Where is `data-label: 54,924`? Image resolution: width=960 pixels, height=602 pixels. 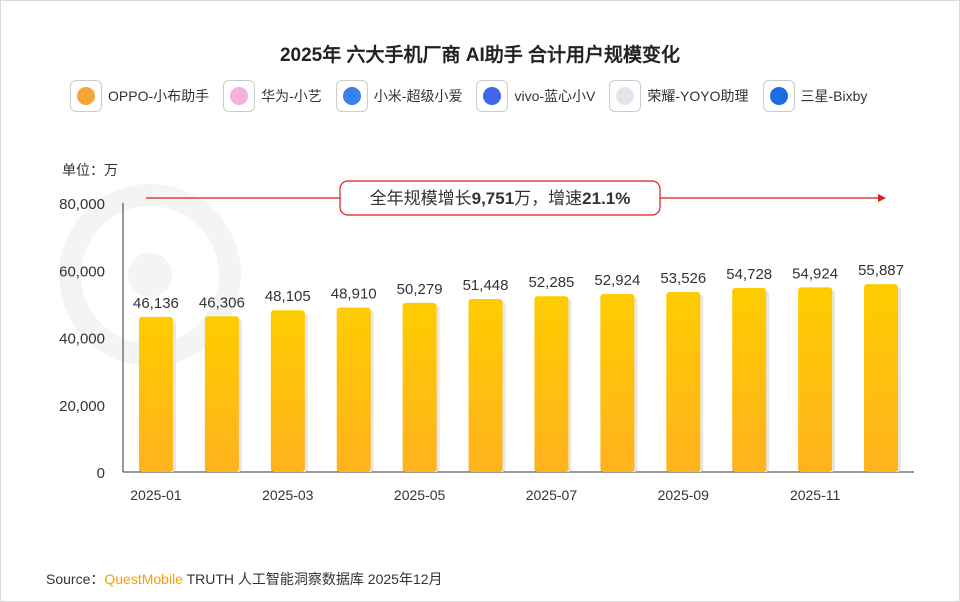
data-label: 54,924 is located at coordinates (815, 273).